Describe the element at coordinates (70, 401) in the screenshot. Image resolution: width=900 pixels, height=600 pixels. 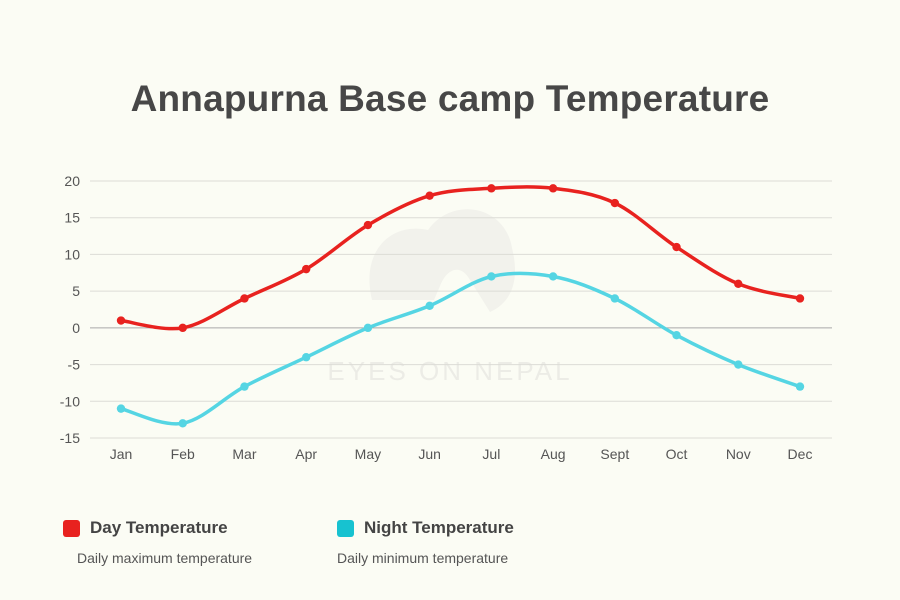
I see `y-tick-label: -10` at that location.